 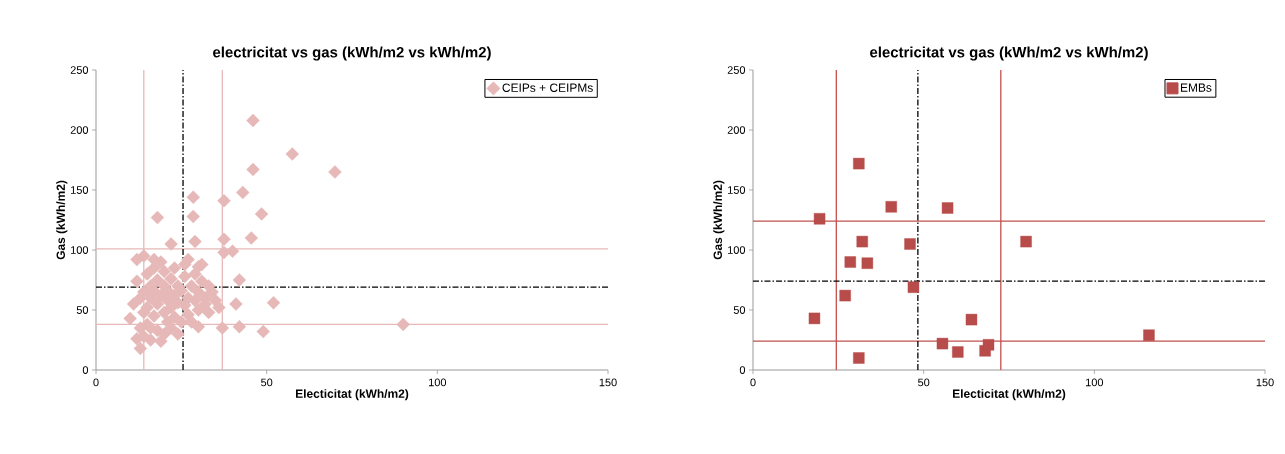 I want to click on legend-label: EMBs, so click(x=1196, y=87).